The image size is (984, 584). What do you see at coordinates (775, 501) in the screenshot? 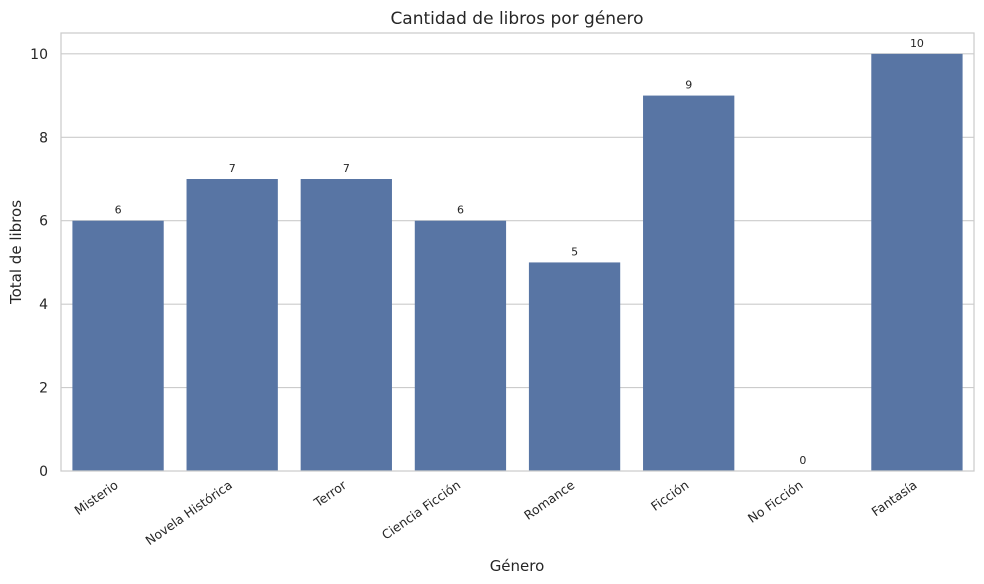
I see `x-tick-label: No Ficción` at bounding box center [775, 501].